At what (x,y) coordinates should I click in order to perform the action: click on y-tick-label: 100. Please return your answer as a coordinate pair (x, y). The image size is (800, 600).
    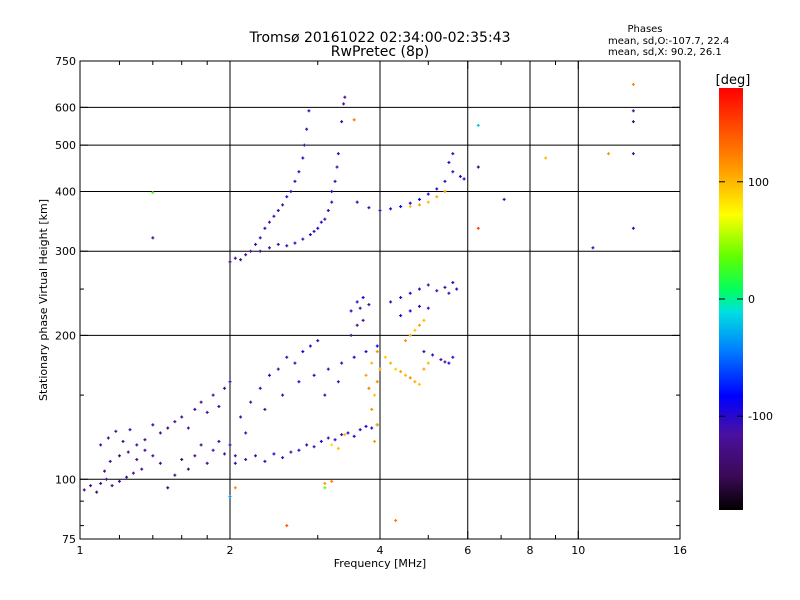
    Looking at the image, I should click on (65, 479).